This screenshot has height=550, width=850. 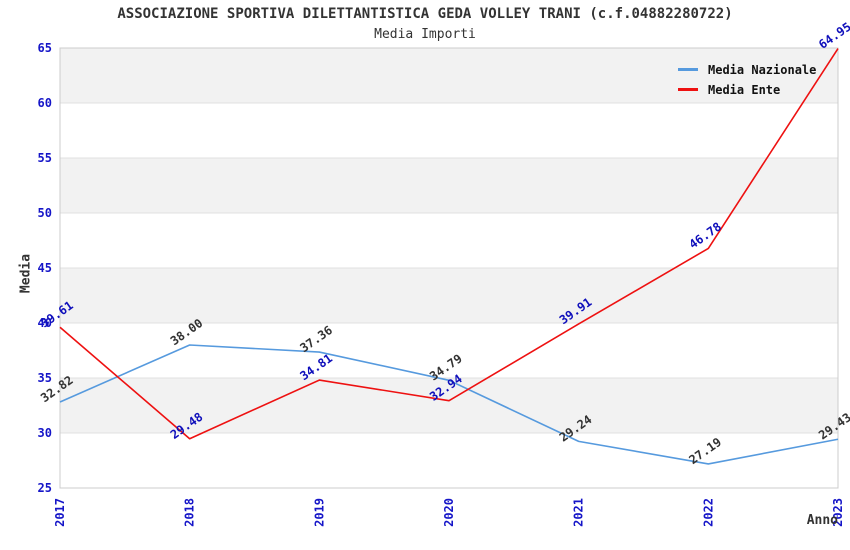 What do you see at coordinates (60, 512) in the screenshot?
I see `x-tick-label: 2017` at bounding box center [60, 512].